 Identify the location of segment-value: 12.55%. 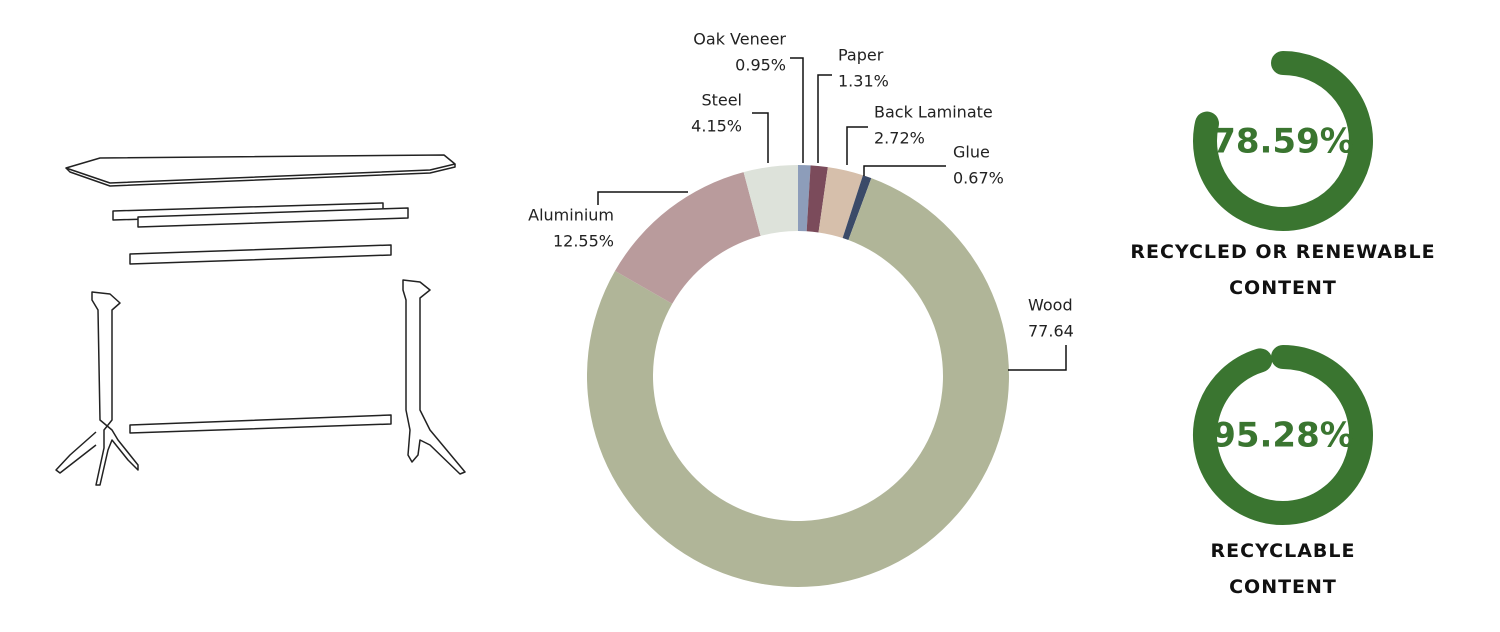
(583, 241).